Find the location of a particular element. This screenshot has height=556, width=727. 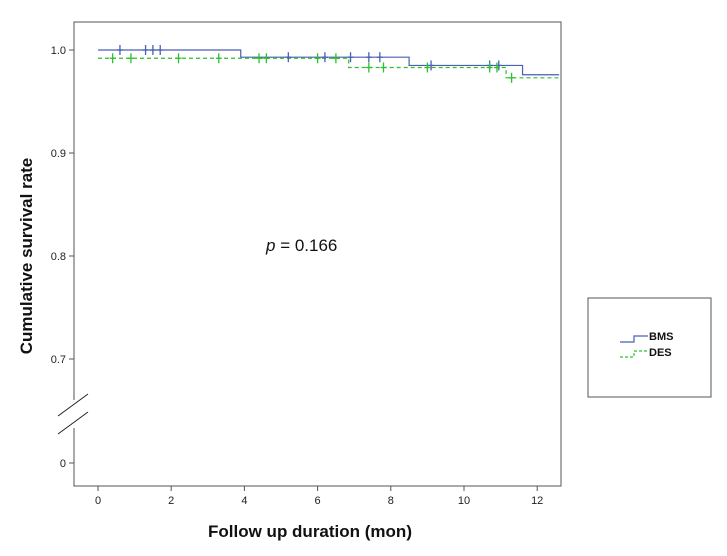

axis-break-mark is located at coordinates (73, 414).